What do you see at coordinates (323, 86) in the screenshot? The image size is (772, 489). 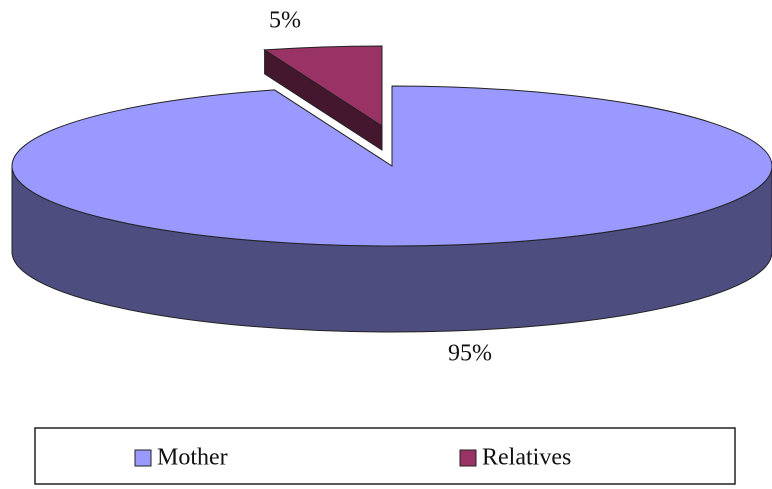 I see `slice` at bounding box center [323, 86].